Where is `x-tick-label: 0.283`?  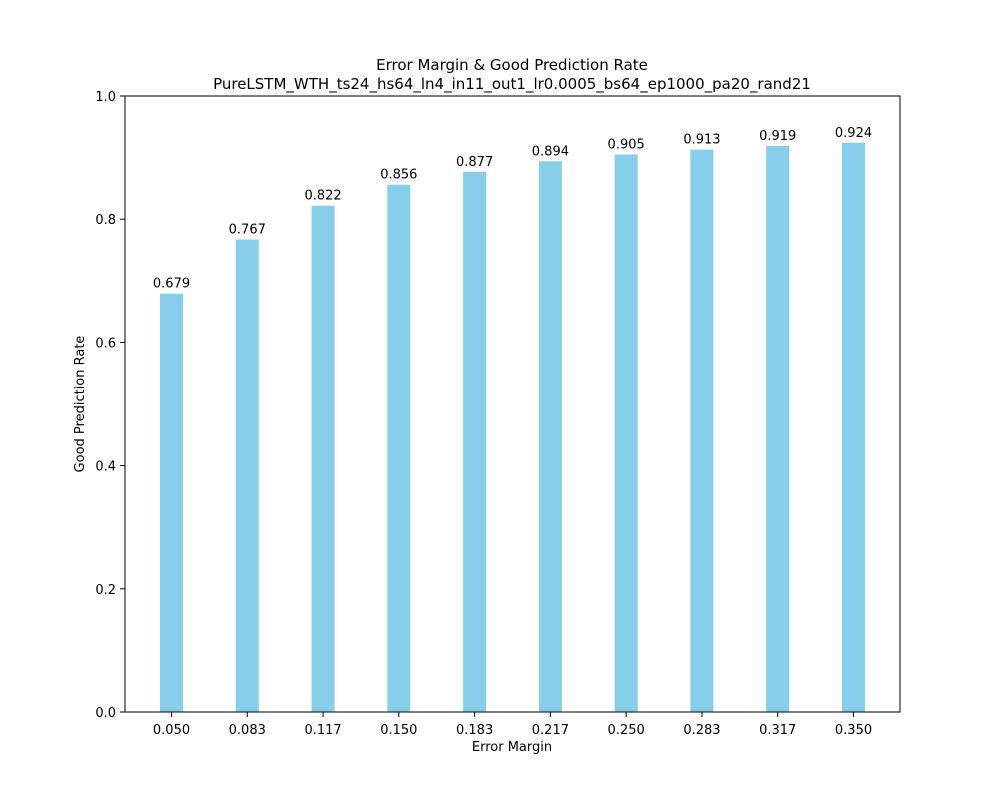 x-tick-label: 0.283 is located at coordinates (701, 730).